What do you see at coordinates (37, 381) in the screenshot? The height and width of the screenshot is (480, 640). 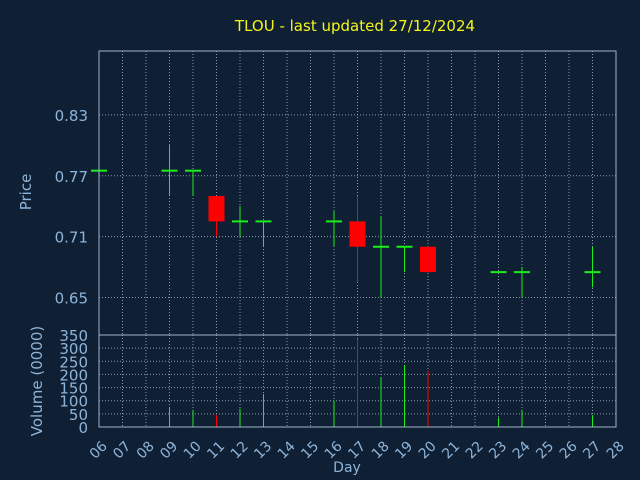 I see `volume-axis-label: Volume (0000)` at bounding box center [37, 381].